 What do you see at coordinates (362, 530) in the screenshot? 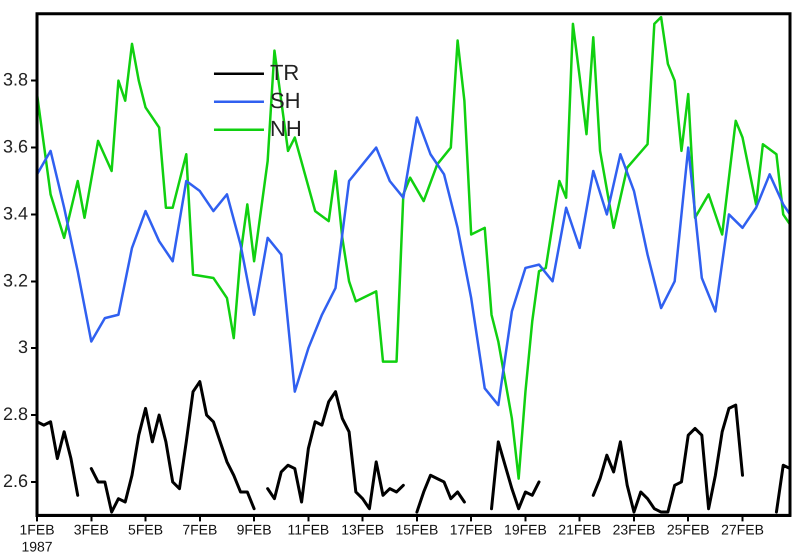
I see `x-tick-label: 13FEB` at bounding box center [362, 530].